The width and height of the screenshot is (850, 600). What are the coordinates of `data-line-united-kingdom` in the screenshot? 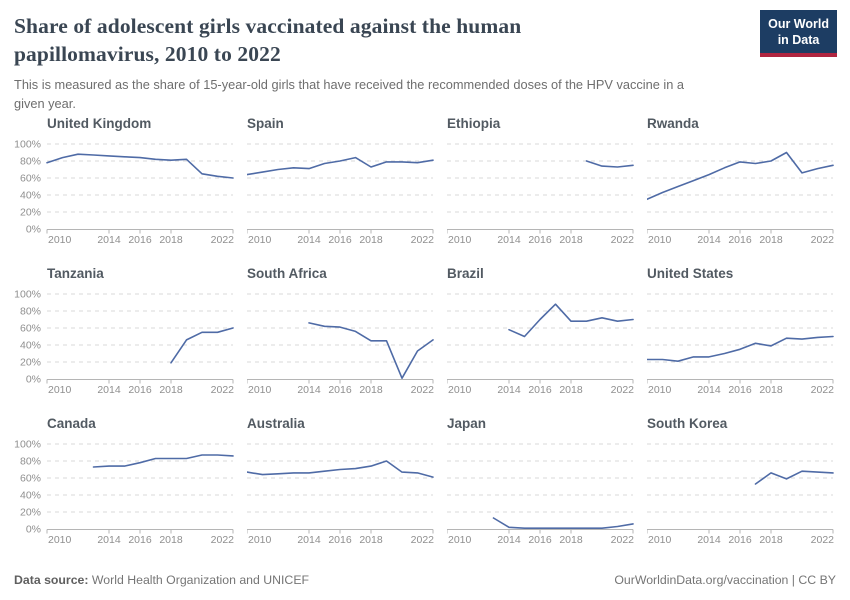 It's located at (140, 166).